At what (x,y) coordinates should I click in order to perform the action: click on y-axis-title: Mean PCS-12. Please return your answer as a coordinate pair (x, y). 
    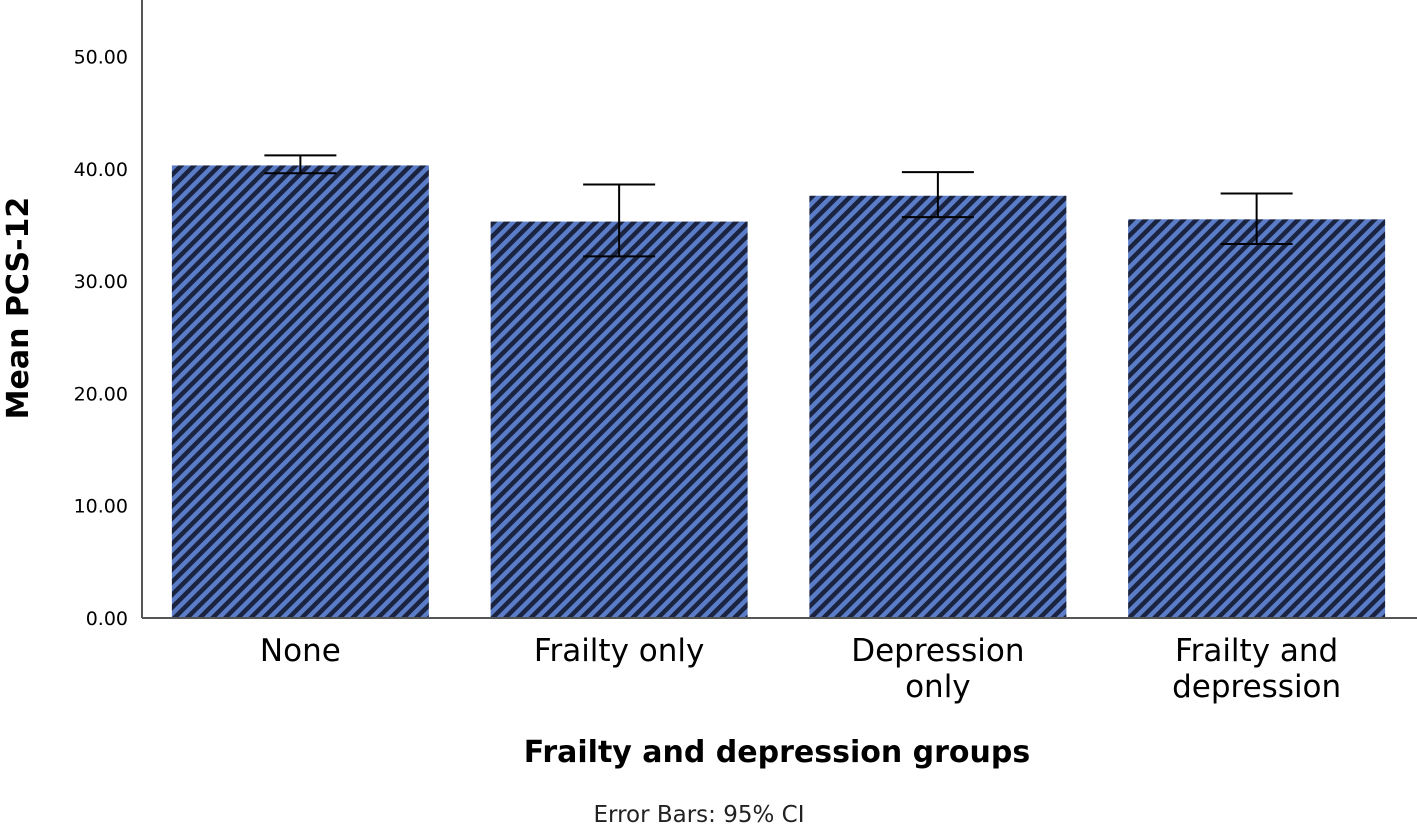
    Looking at the image, I should click on (18, 308).